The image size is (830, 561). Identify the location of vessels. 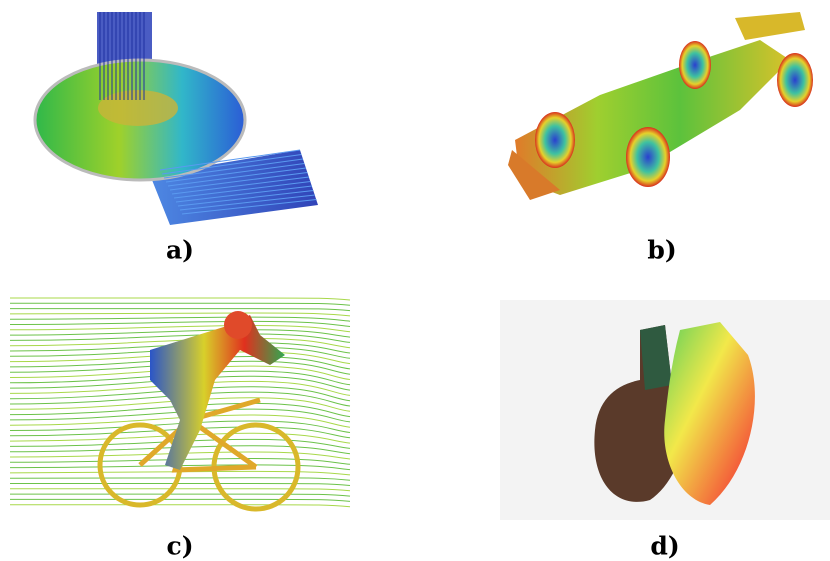
(656, 357).